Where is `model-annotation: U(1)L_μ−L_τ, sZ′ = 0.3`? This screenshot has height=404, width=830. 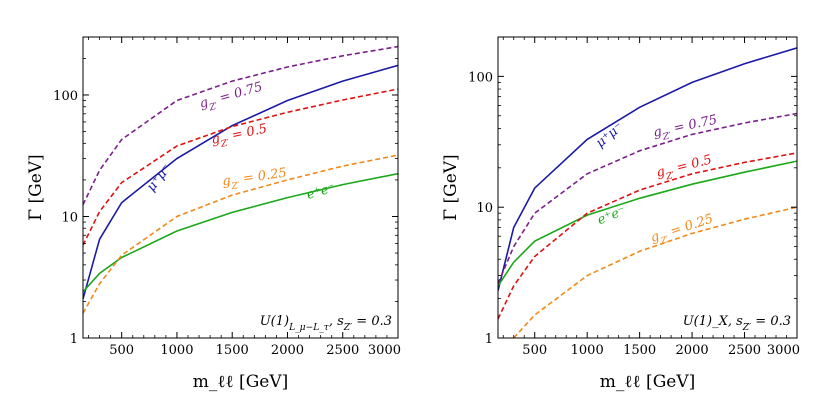 model-annotation: U(1)L_μ−L_τ, sZ′ = 0.3 is located at coordinates (326, 323).